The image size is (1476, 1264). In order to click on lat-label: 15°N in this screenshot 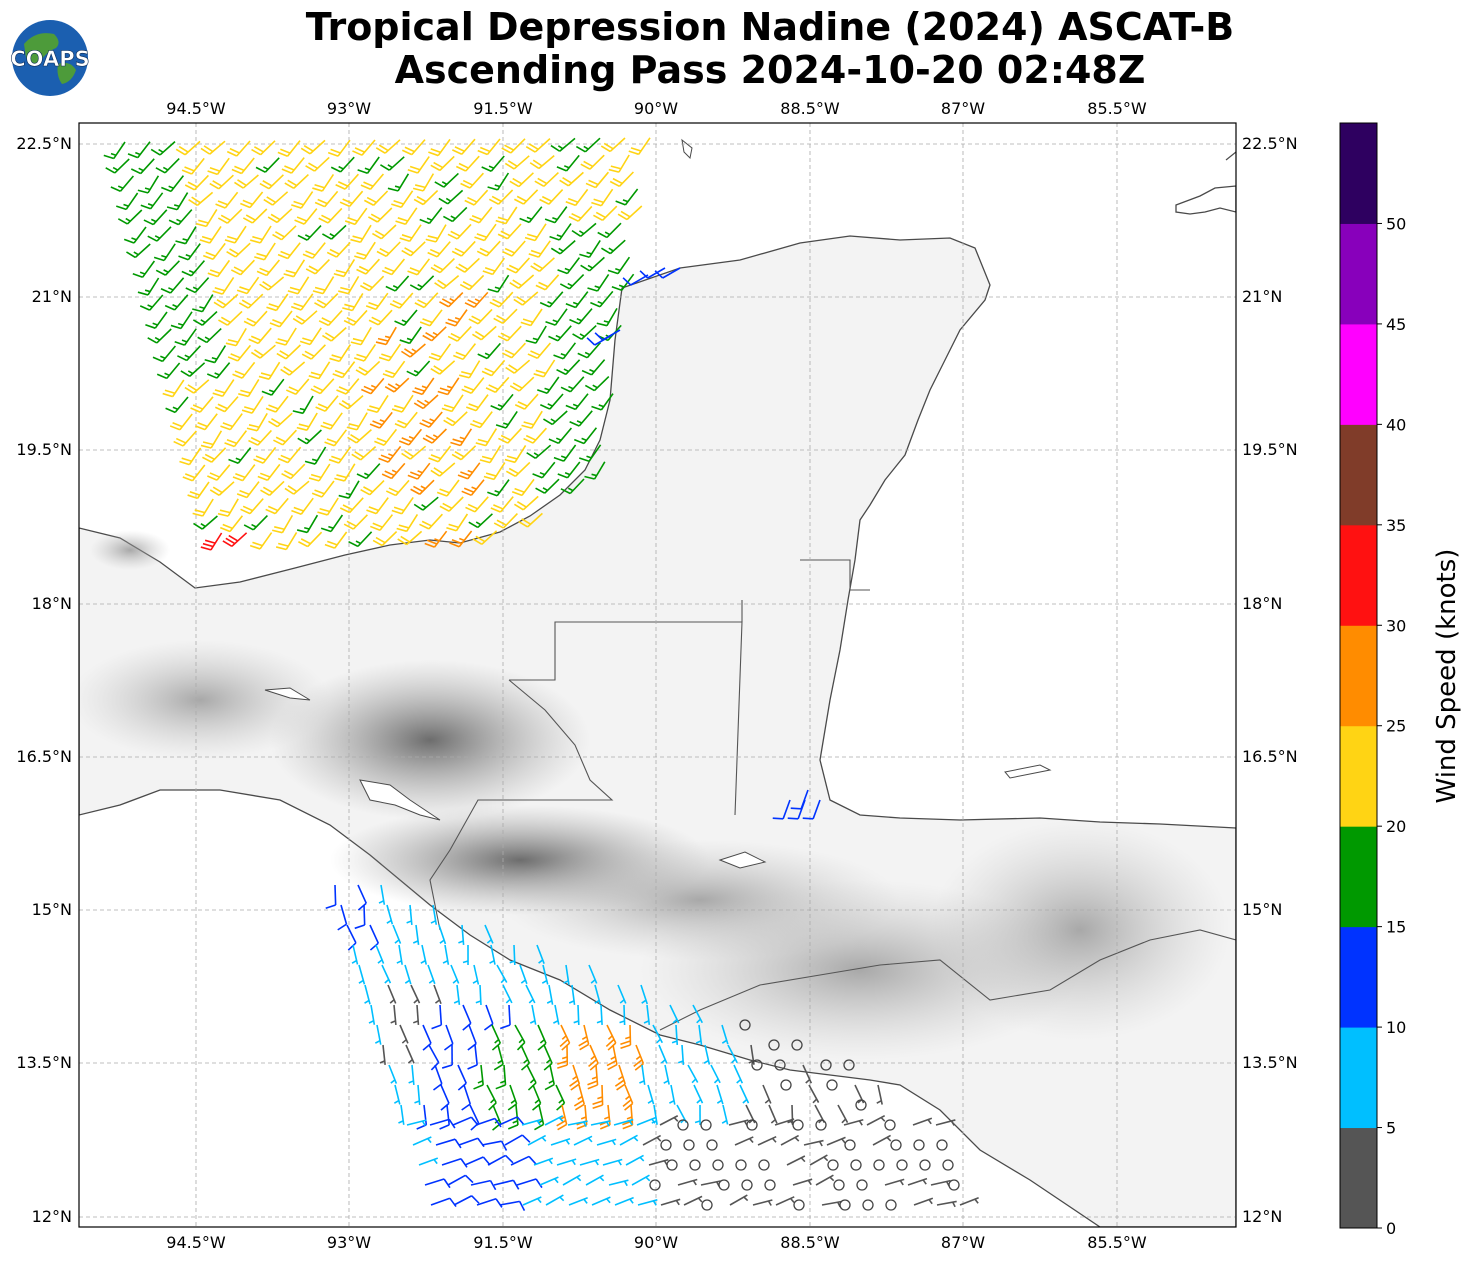, I will do `click(52, 909)`.